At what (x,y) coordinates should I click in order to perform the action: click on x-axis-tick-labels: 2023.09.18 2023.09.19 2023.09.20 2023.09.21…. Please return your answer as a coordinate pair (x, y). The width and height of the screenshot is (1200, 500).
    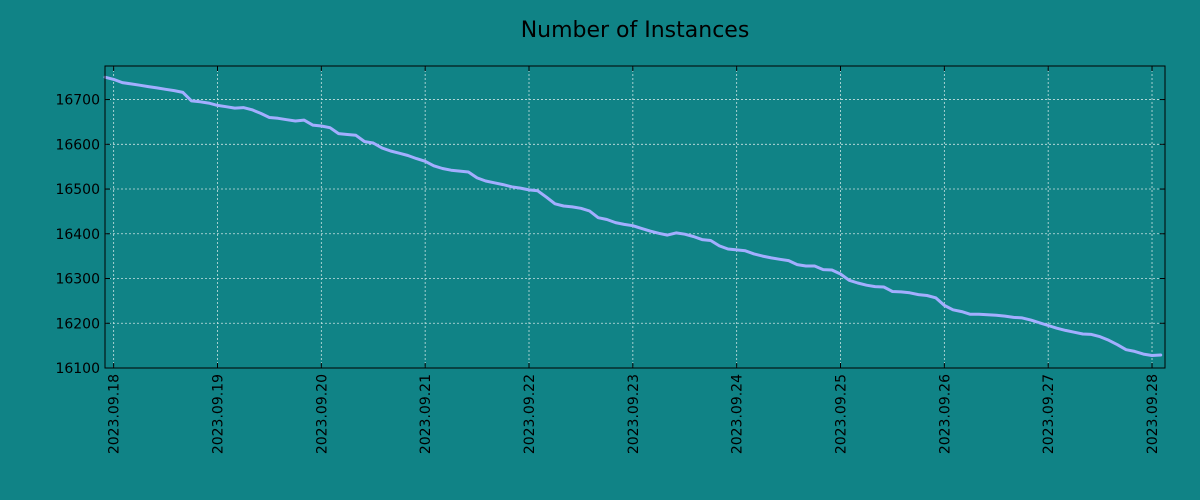
    Looking at the image, I should click on (634, 414).